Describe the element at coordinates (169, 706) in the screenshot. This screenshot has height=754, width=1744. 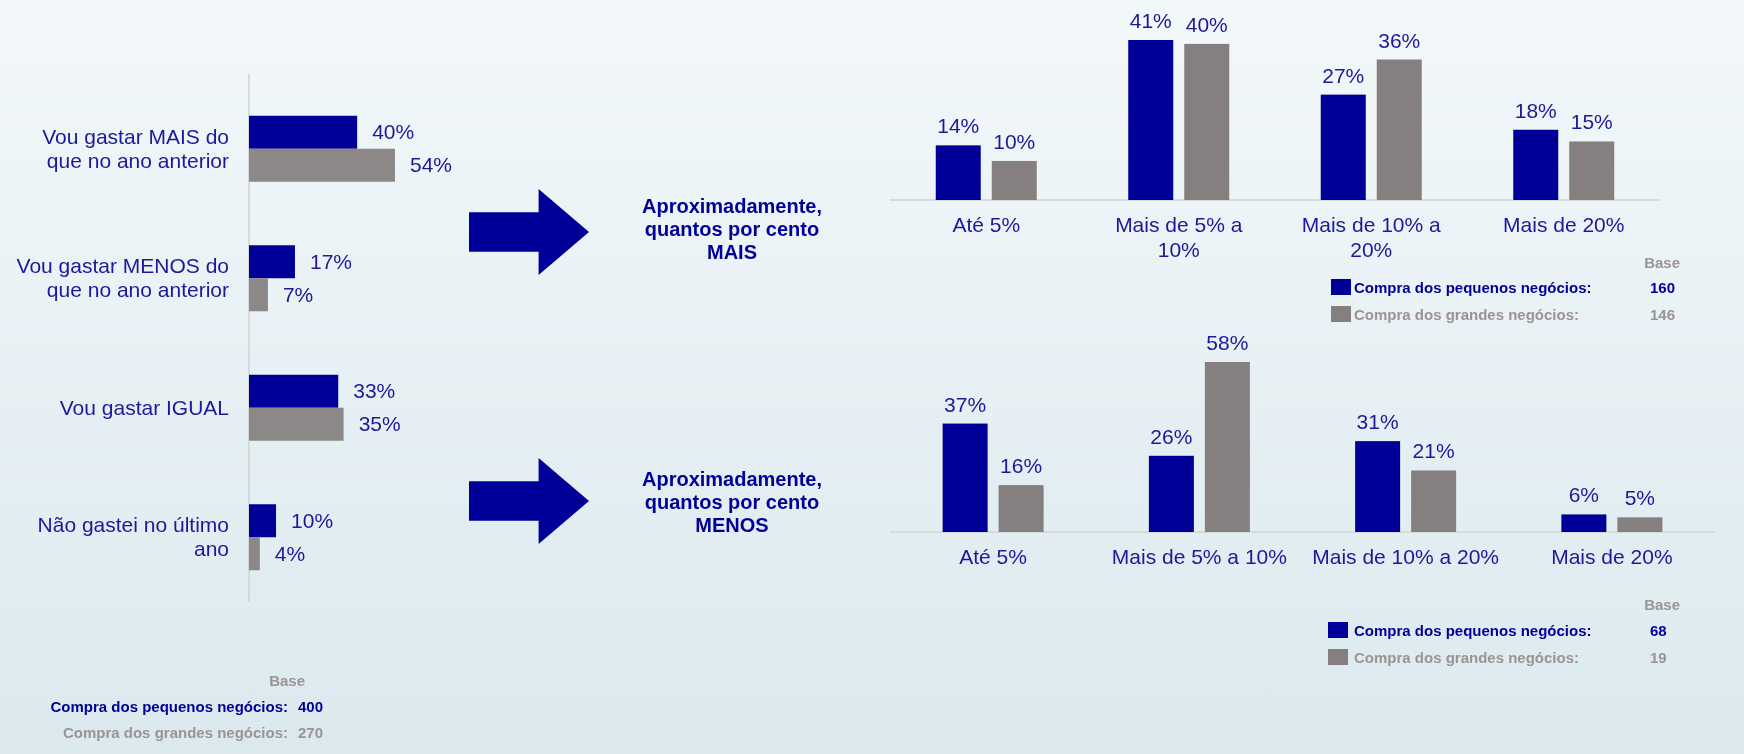
I see `text: Compra dos pequenos negócios:` at that location.